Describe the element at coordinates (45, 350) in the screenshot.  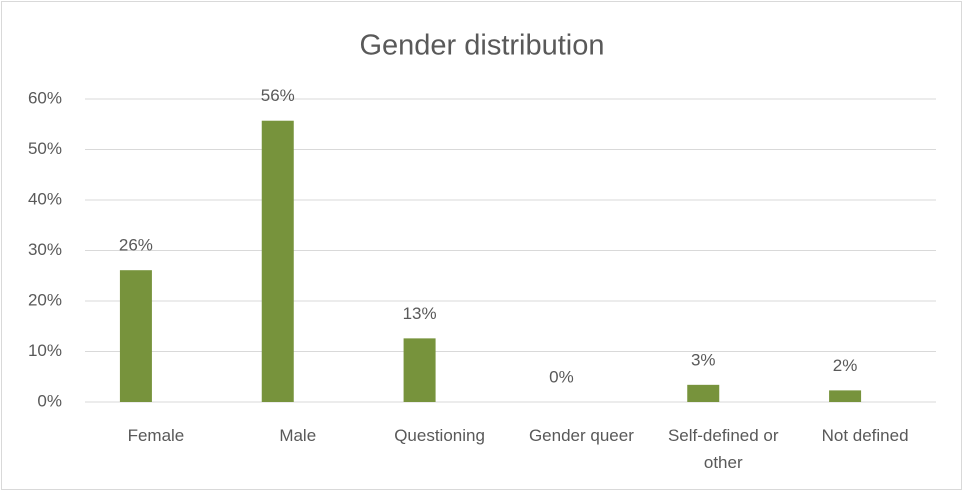
I see `y-tick-label: 10%` at that location.